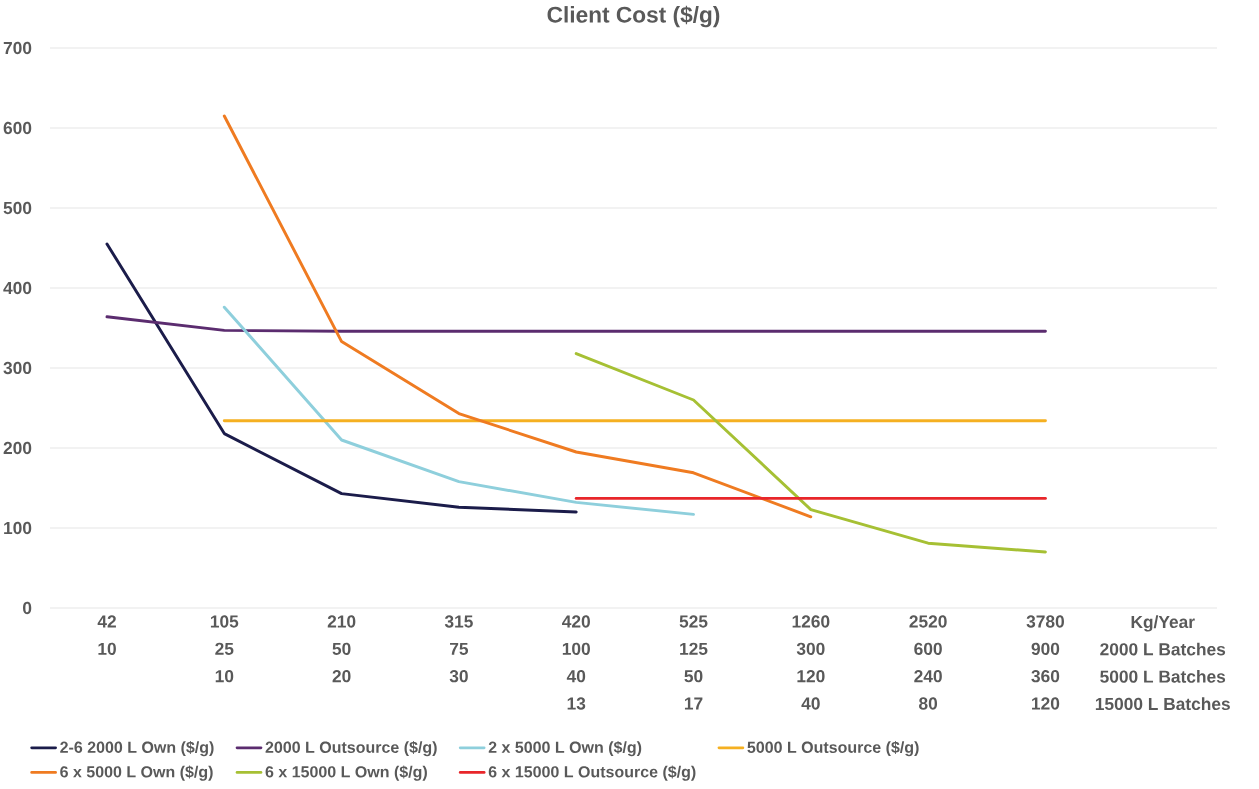  Describe the element at coordinates (137, 748) in the screenshot. I see `legend-label: 2-6 2000 L Own ($/g)` at that location.